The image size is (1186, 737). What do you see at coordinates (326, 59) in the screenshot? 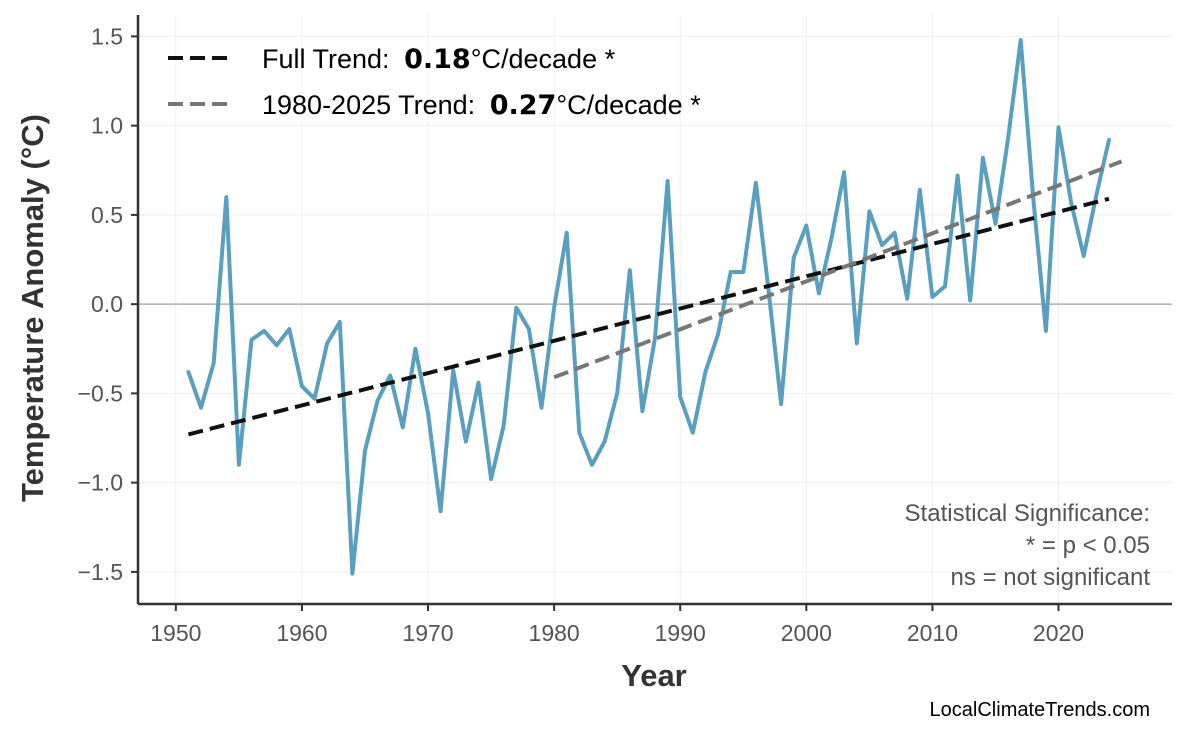
I see `legend-full-trend-name: Full Trend:` at bounding box center [326, 59].